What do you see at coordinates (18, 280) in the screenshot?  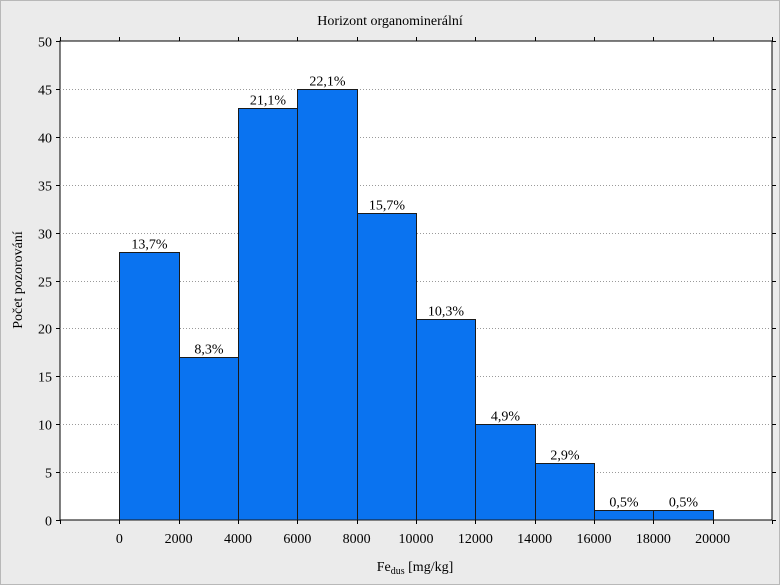 I see `y-axis-title: Počet pozorování` at bounding box center [18, 280].